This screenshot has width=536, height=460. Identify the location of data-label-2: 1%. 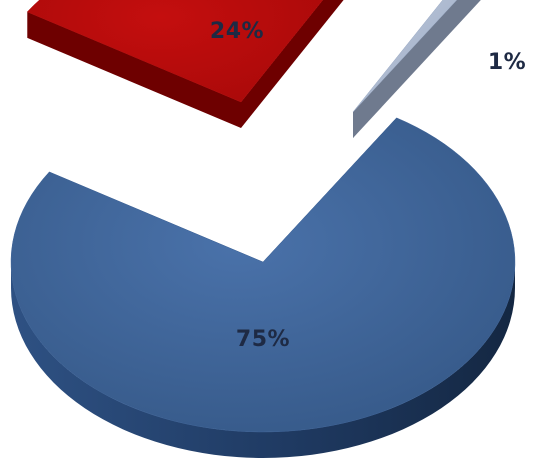
(507, 62).